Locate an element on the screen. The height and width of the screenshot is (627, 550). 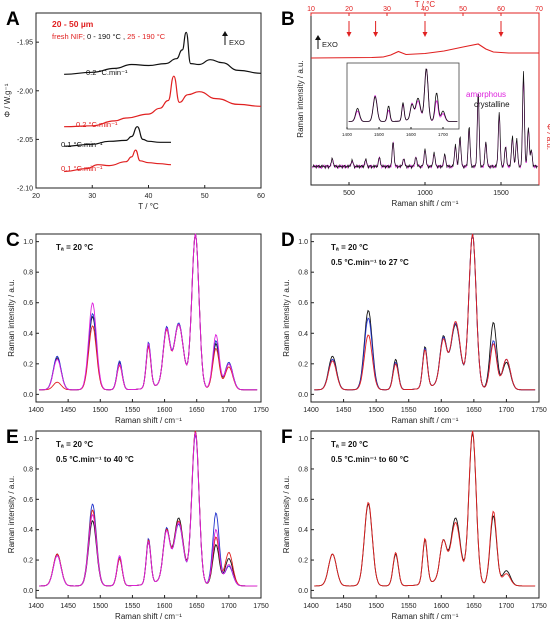
panel-letter-D: D is located at coordinates (288, 240).